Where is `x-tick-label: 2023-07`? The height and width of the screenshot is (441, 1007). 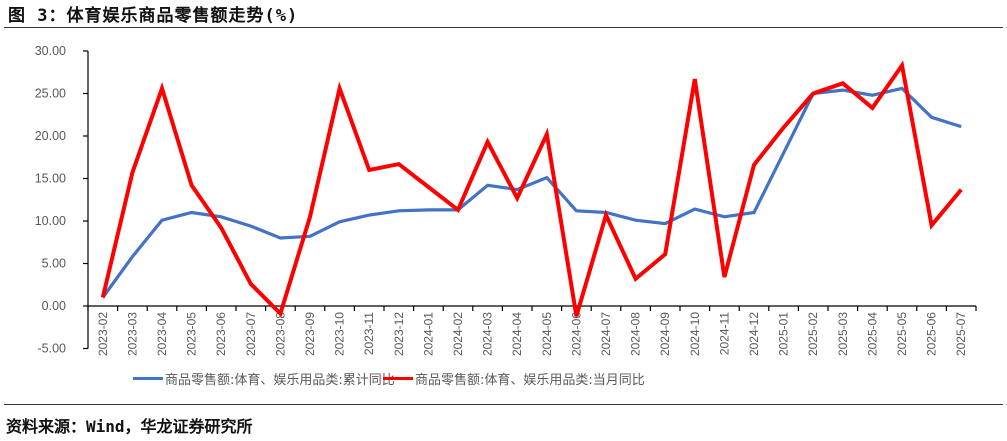
x-tick-label: 2023-07 is located at coordinates (251, 334).